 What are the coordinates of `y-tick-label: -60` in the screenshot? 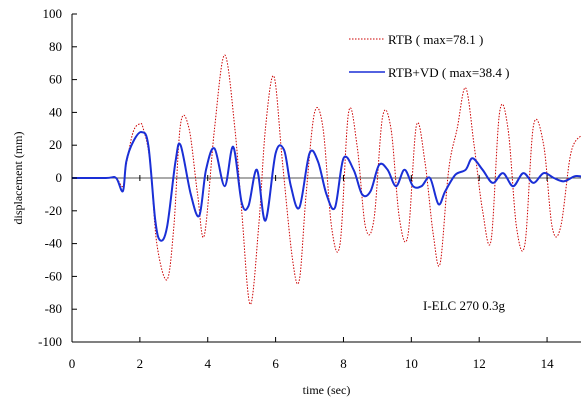 It's located at (53, 275).